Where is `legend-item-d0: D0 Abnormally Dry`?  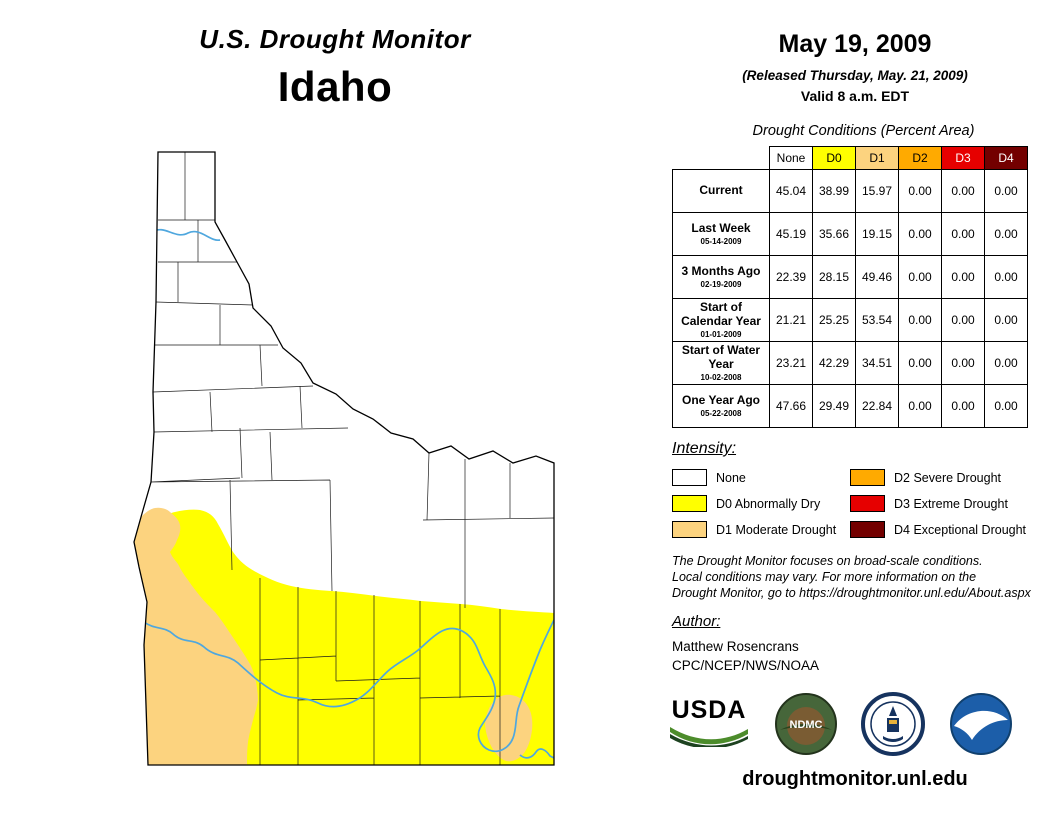
legend-item-d0: D0 Abnormally Dry is located at coordinates (761, 503).